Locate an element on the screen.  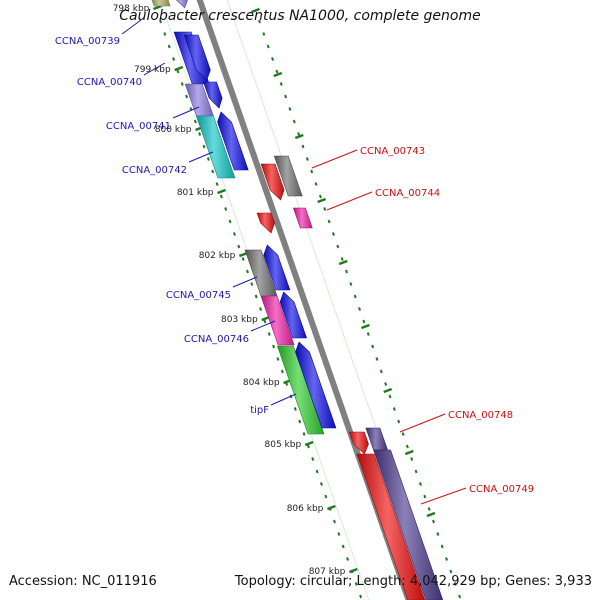
accession-text: Accession: NC_011916 is located at coordinates (83, 581).